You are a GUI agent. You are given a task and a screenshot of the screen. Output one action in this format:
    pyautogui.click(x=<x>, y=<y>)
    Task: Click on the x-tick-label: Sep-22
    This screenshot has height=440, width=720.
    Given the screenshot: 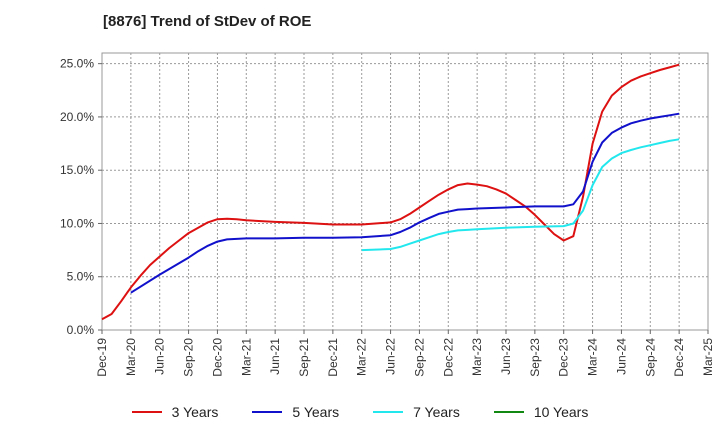 What is the action you would take?
    pyautogui.click(x=419, y=357)
    